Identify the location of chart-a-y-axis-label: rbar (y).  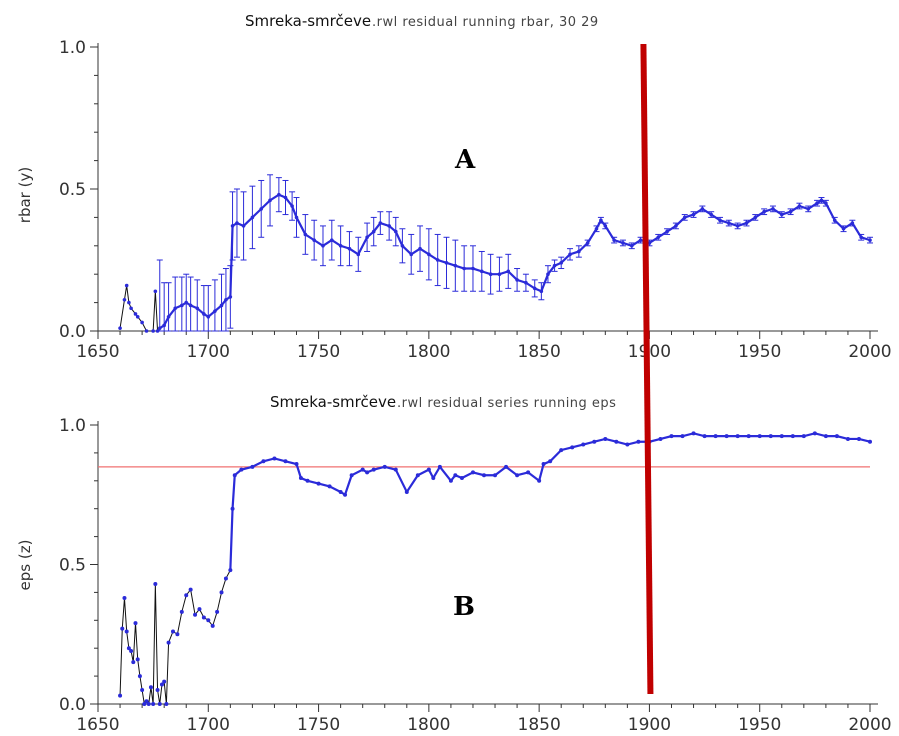
(25, 195).